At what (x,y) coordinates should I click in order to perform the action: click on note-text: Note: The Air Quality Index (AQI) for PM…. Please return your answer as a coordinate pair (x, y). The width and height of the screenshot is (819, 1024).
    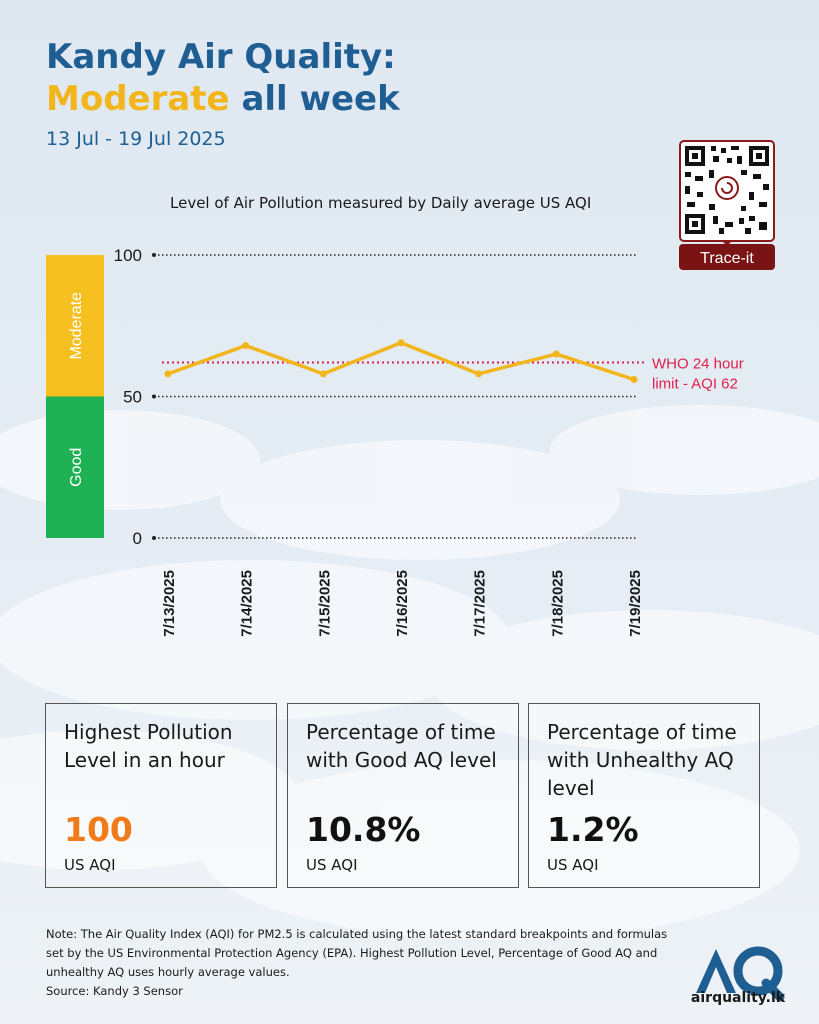
    Looking at the image, I should click on (357, 953).